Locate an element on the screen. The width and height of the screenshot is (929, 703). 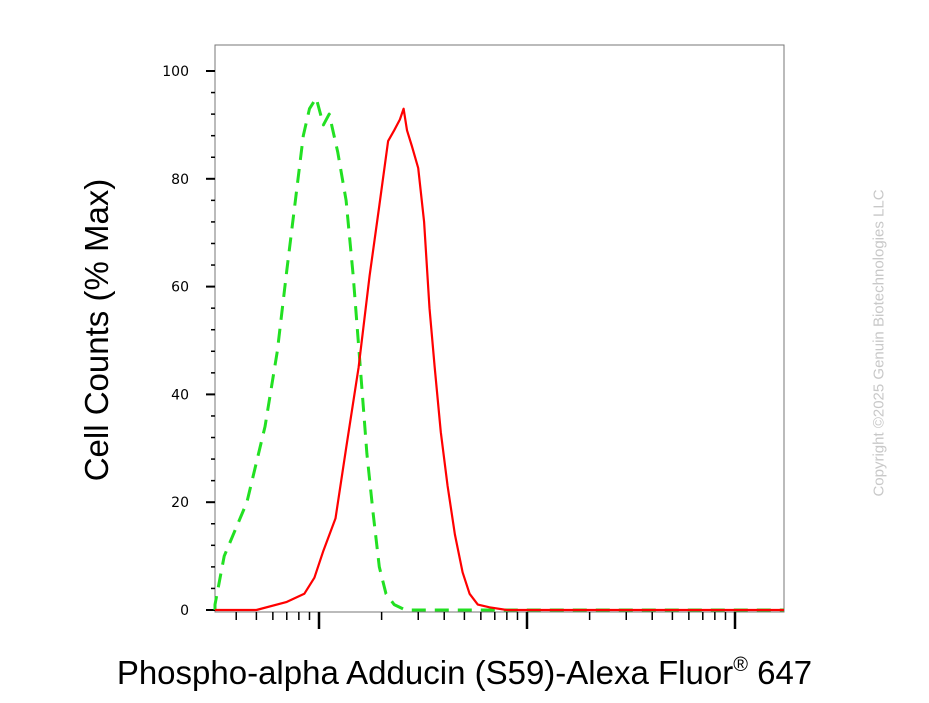
y-tick-label: 60 is located at coordinates (180, 288).